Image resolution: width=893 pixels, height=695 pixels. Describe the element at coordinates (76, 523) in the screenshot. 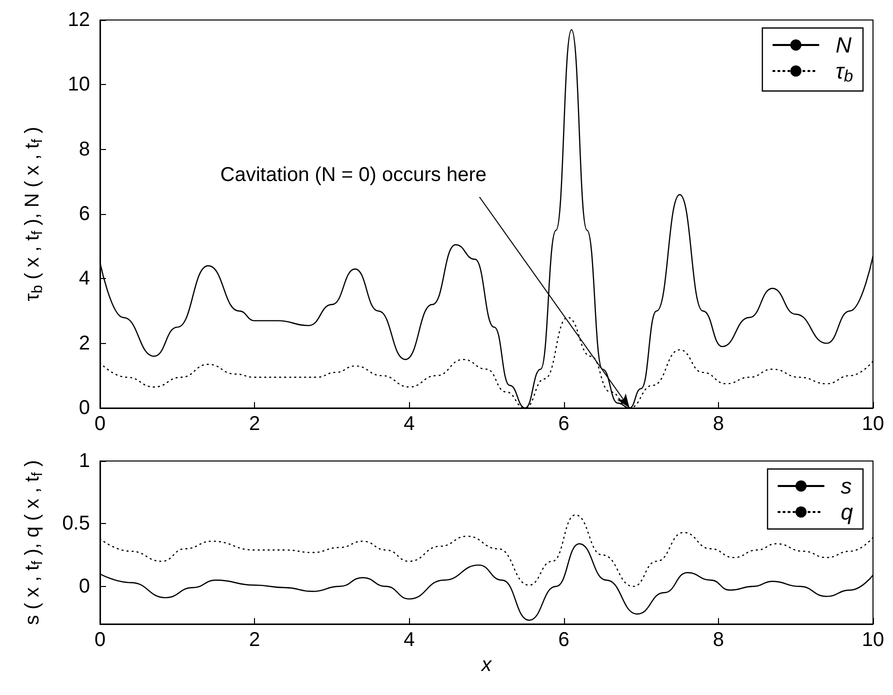

I see `y-tick-label: 0.5` at that location.